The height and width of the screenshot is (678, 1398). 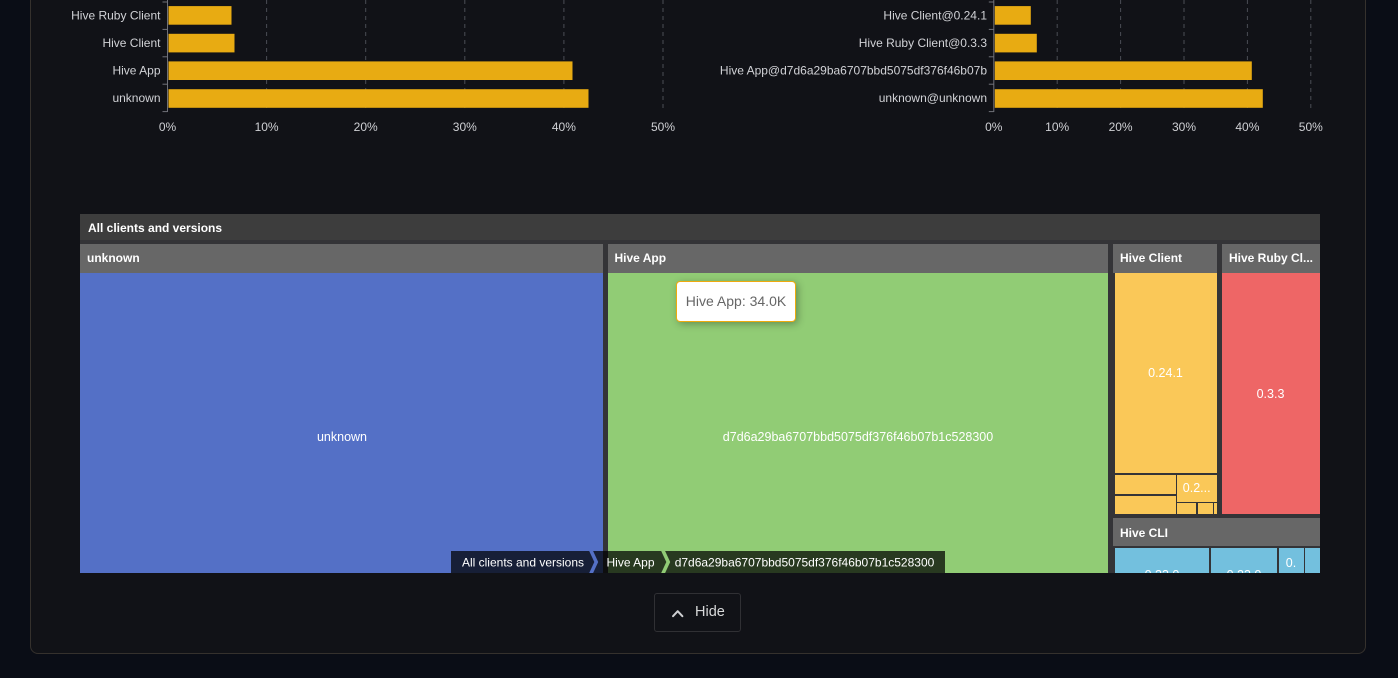 What do you see at coordinates (131, 43) in the screenshot?
I see `svg-text: Hive Client` at bounding box center [131, 43].